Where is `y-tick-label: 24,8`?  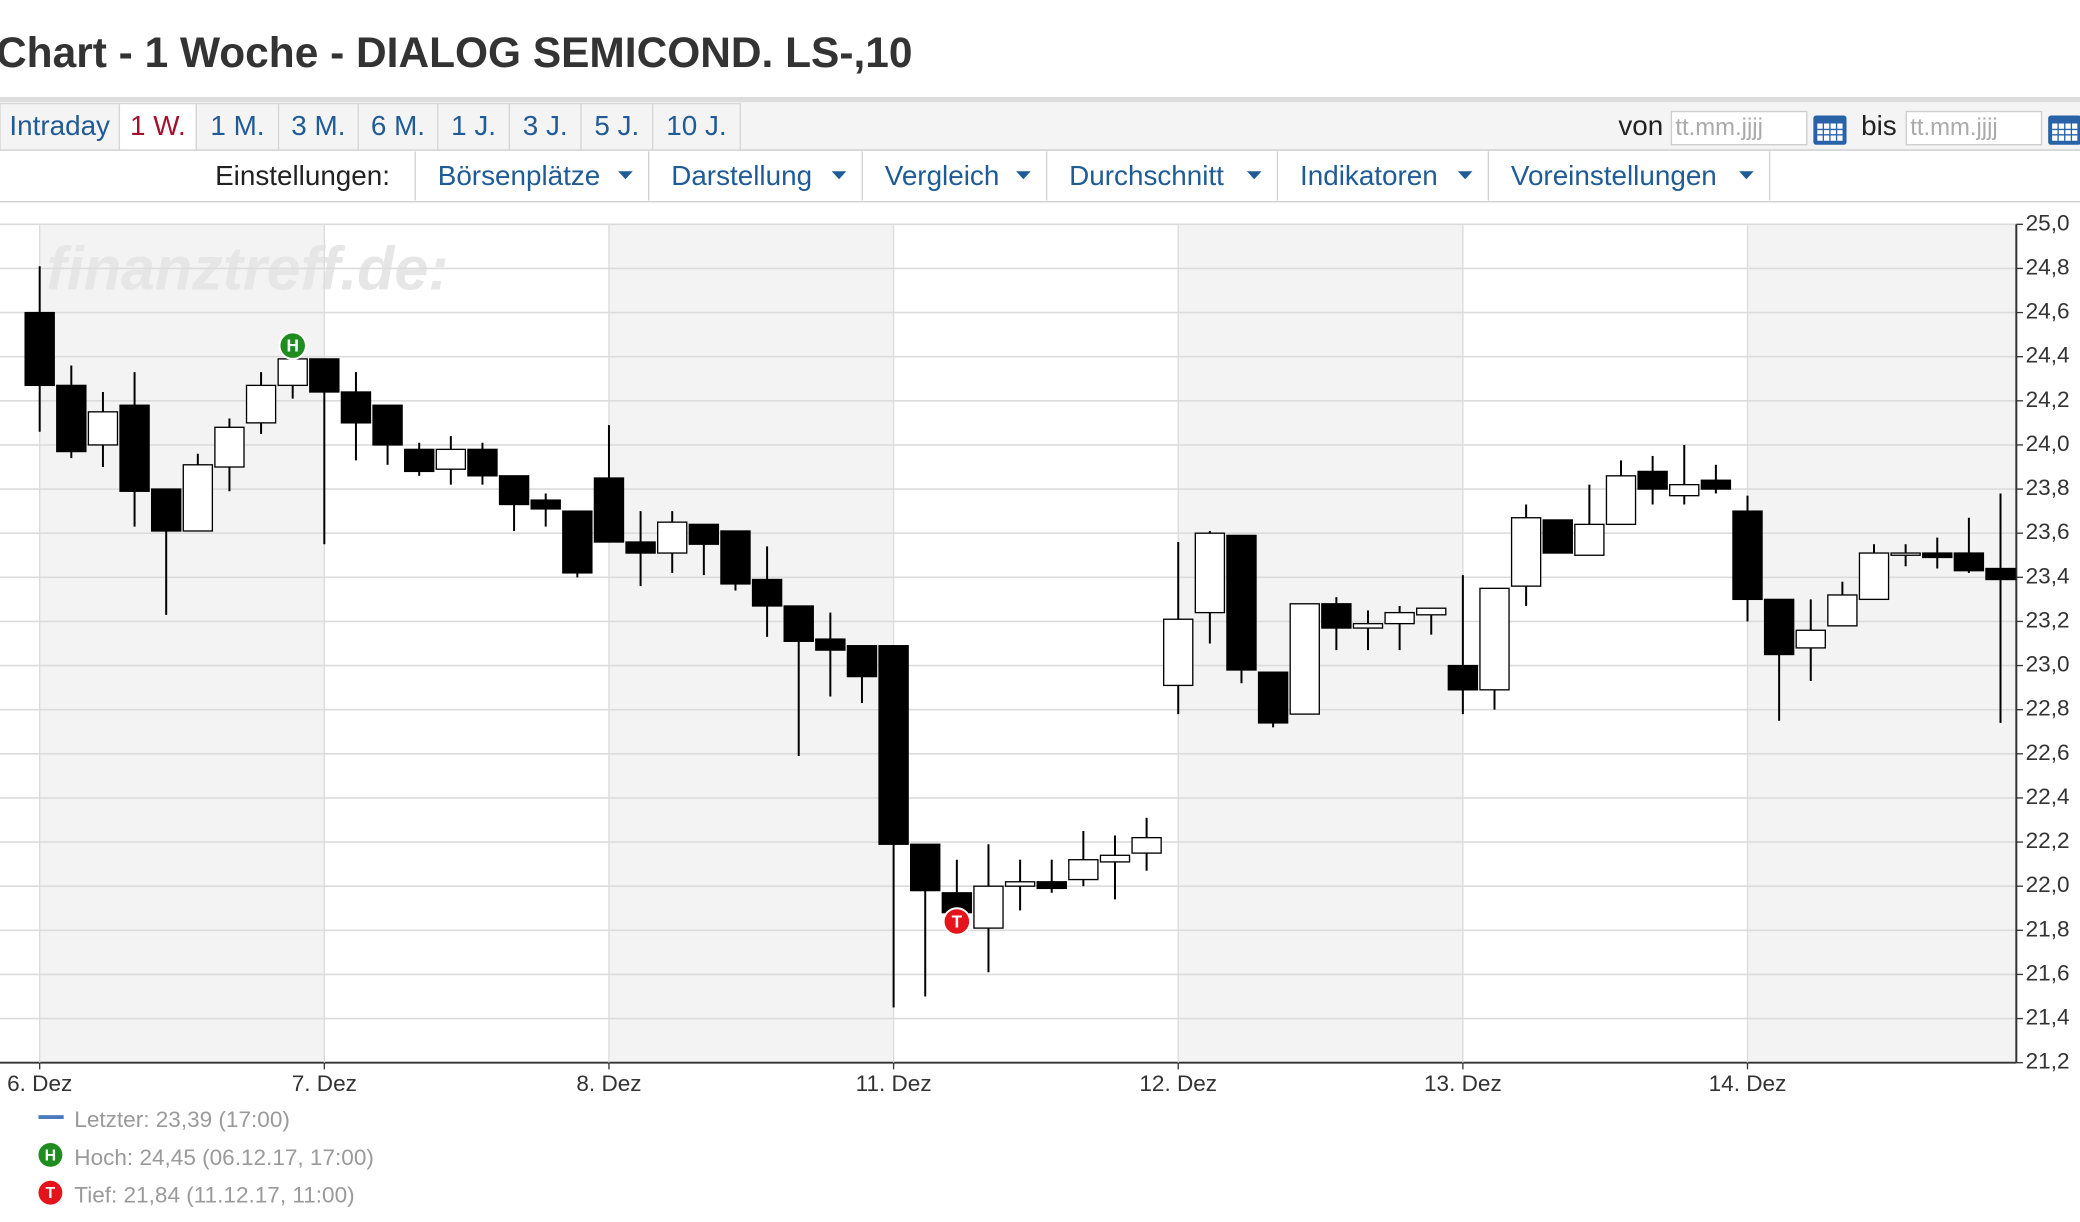
y-tick-label: 24,8 is located at coordinates (2048, 266).